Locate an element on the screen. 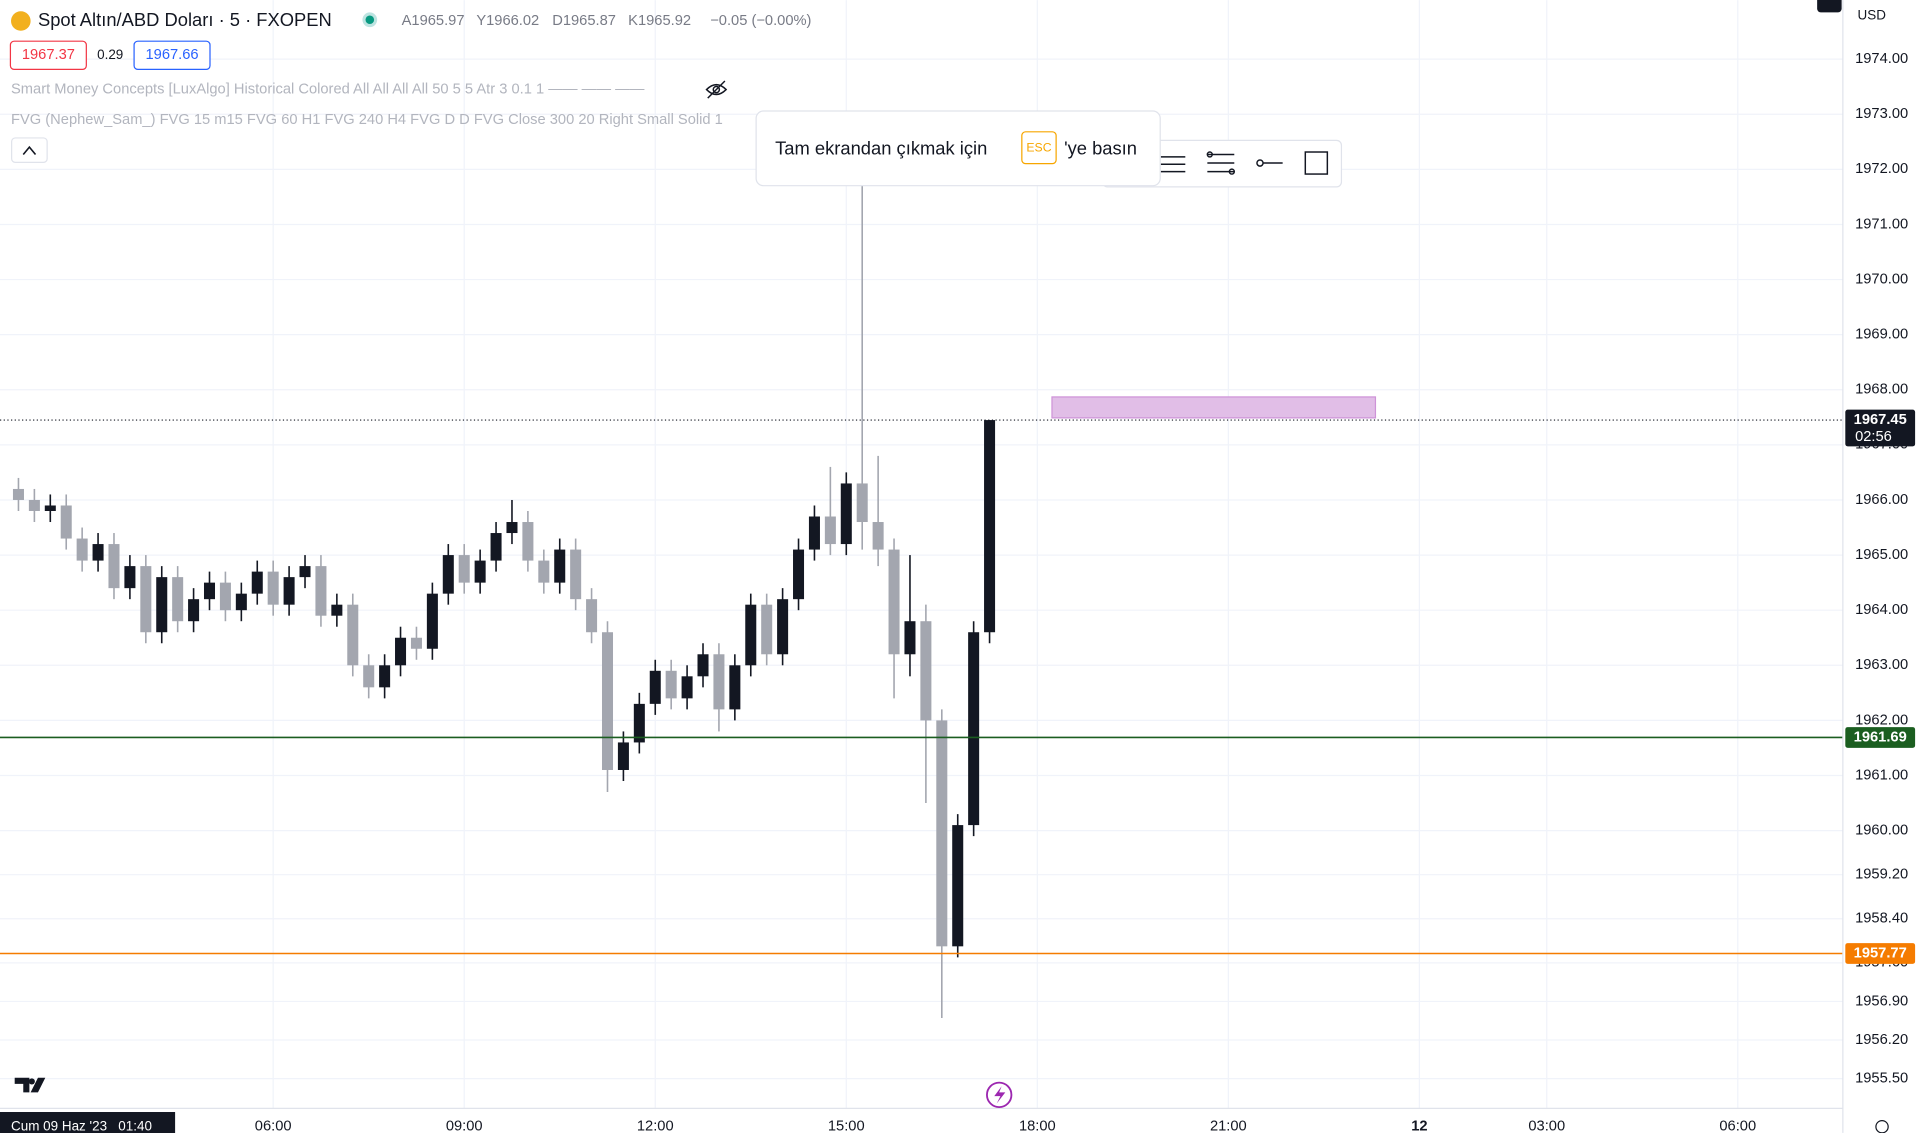 This screenshot has width=1920, height=1133. symbol-title: Spot Altın/ABD Doları · 5 · FXOPEN is located at coordinates (185, 19).